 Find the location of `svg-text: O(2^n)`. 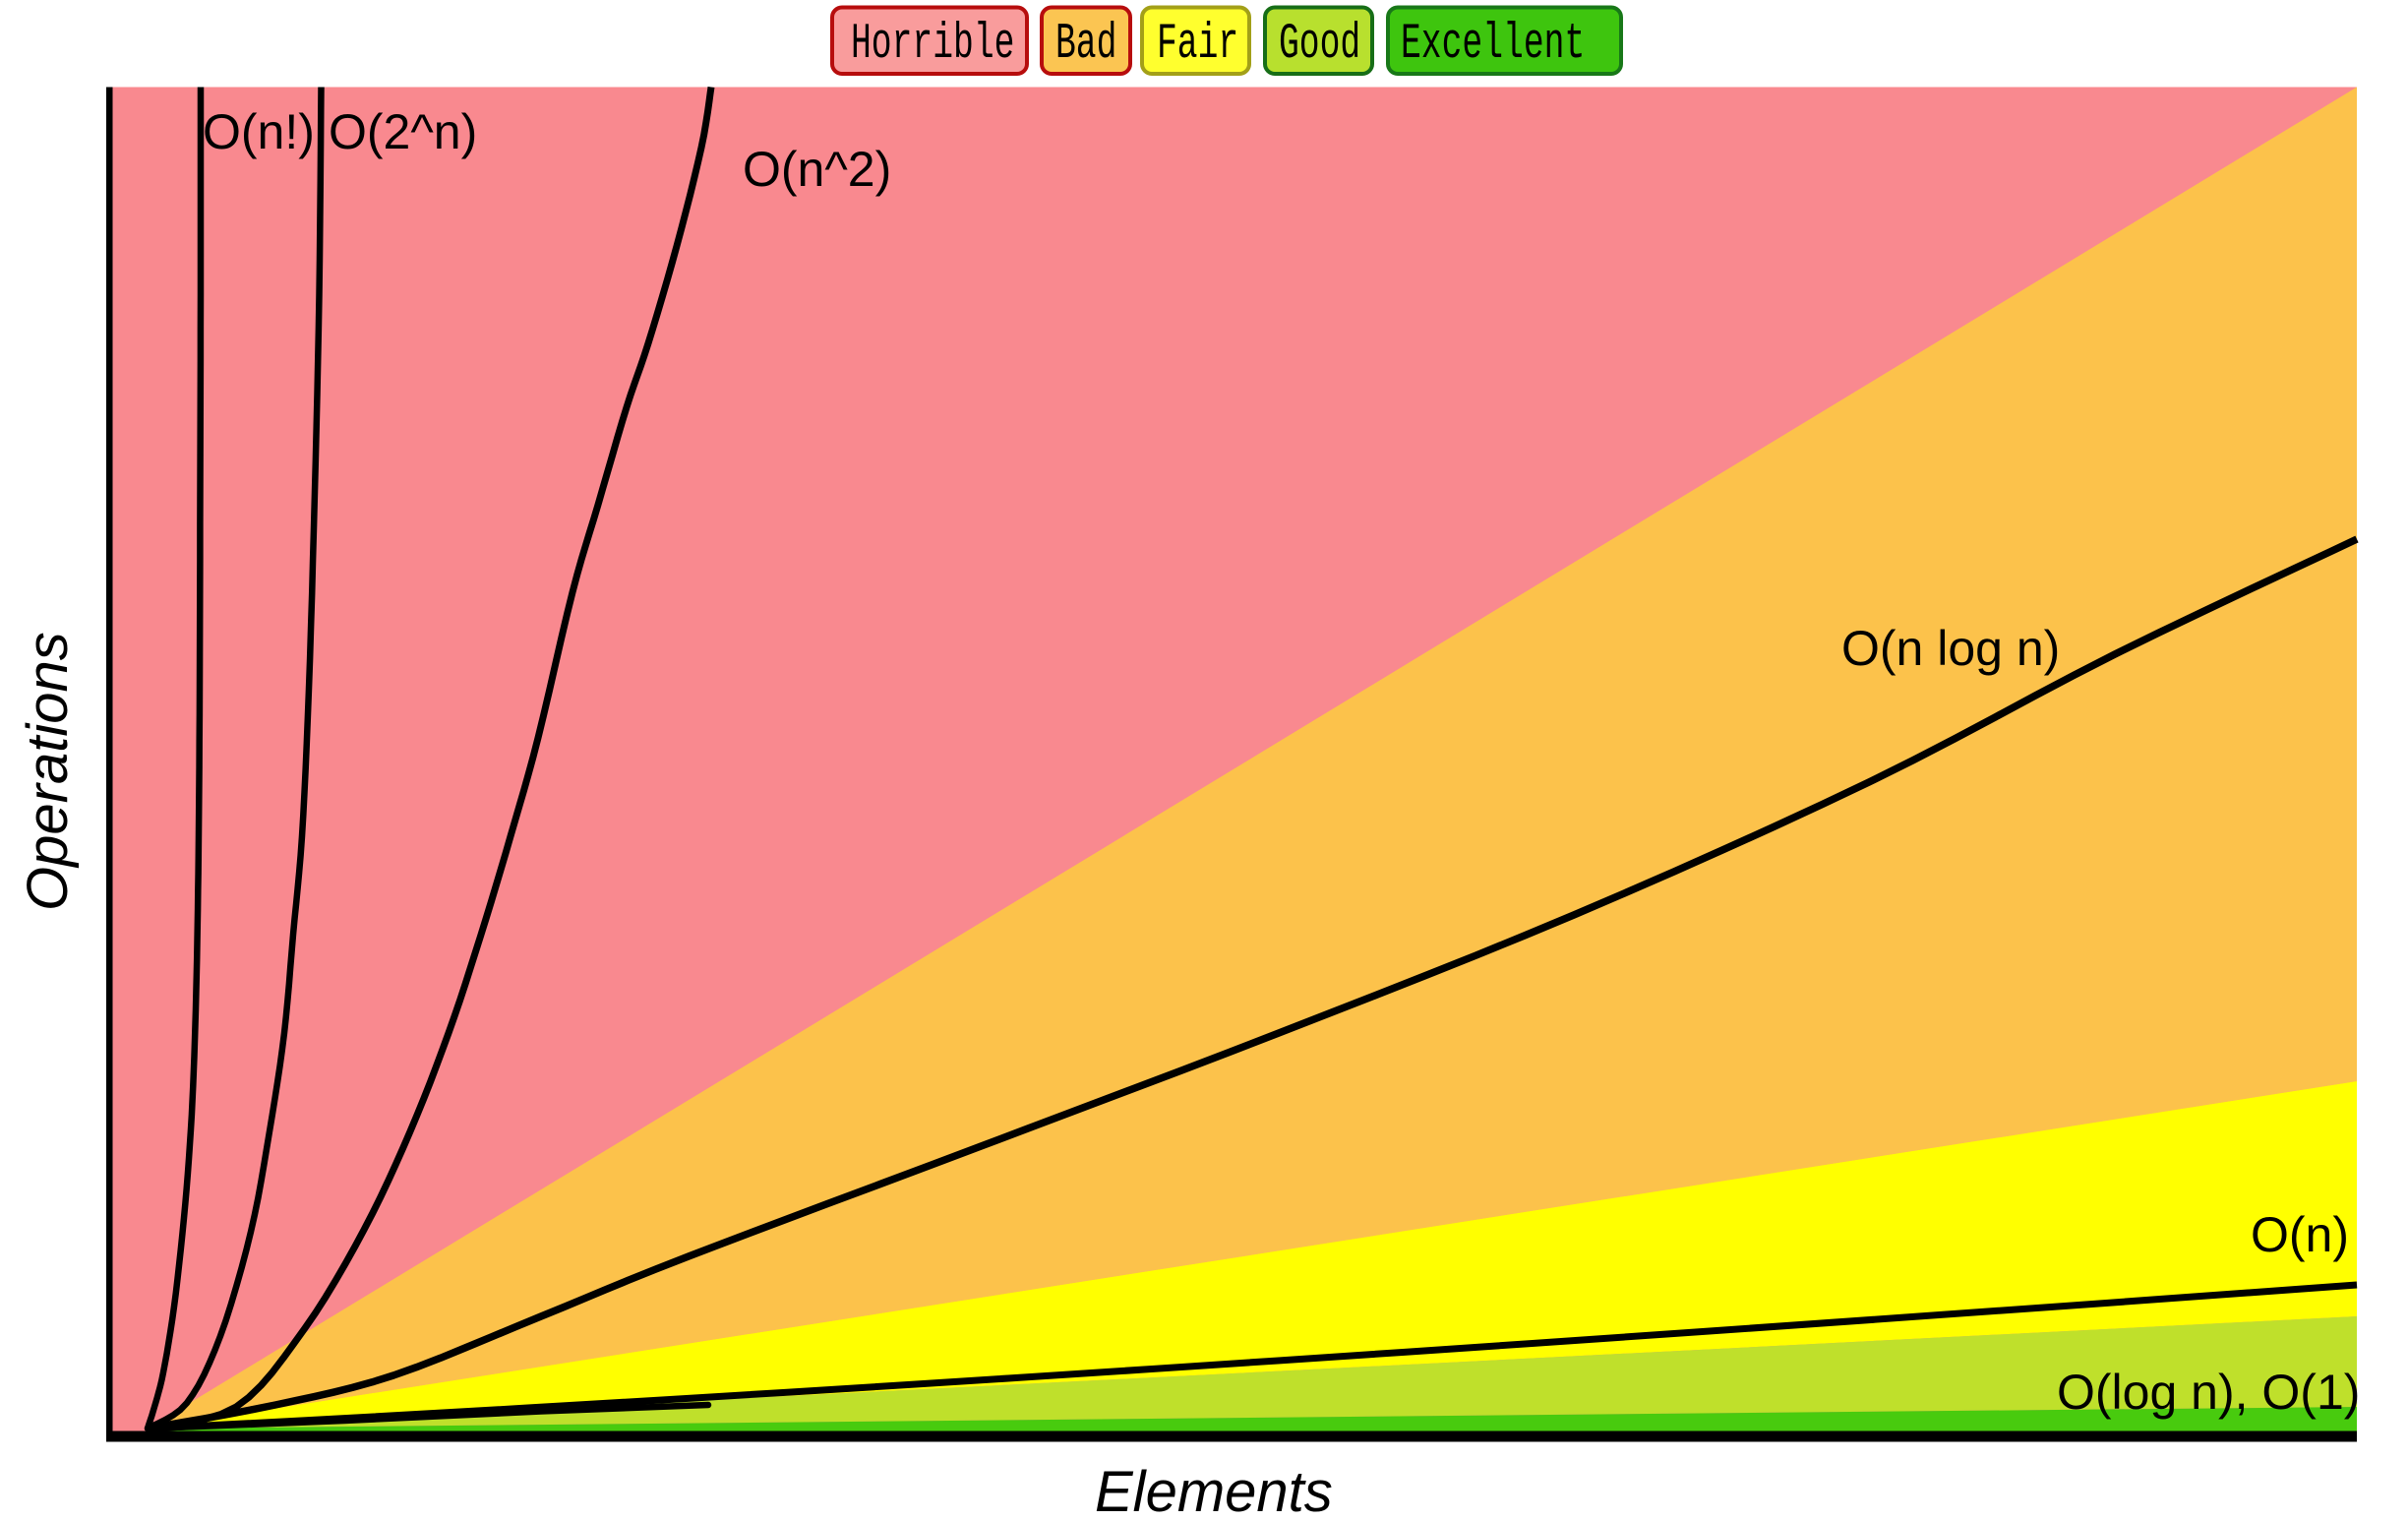

svg-text: O(2^n) is located at coordinates (403, 131).